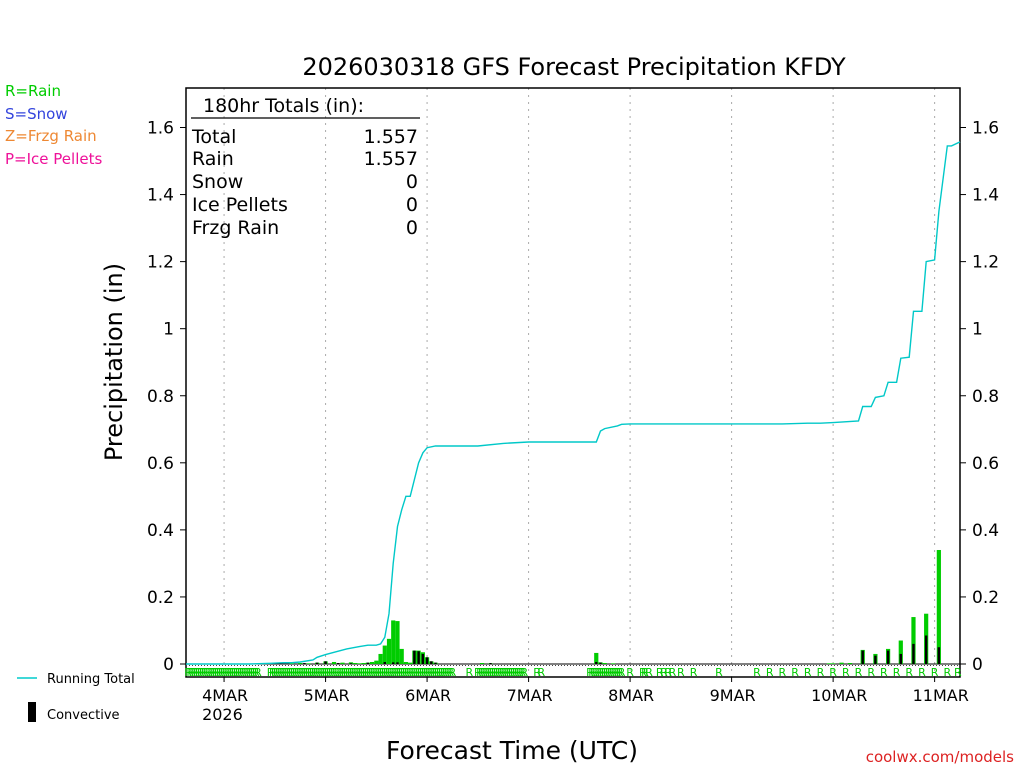  I want to click on totals-label-total: Total, so click(213, 137).